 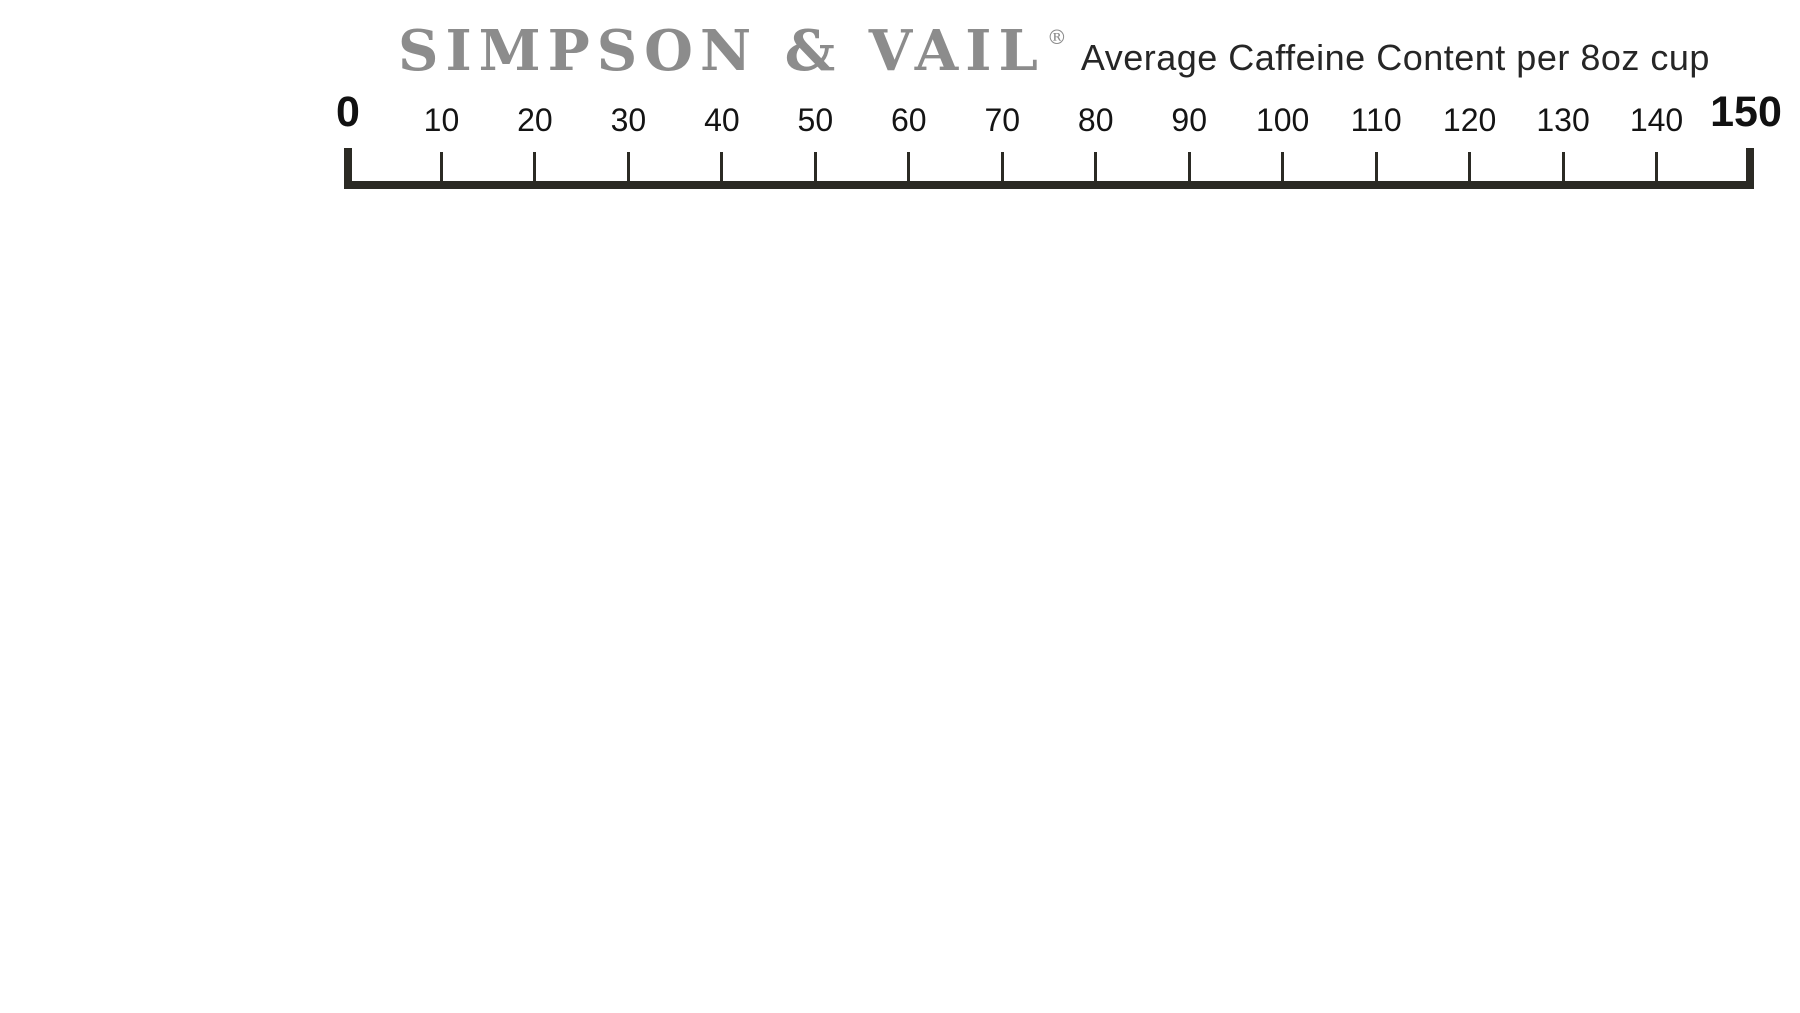 I want to click on x-axis-tick-label: 100, so click(x=1282, y=120).